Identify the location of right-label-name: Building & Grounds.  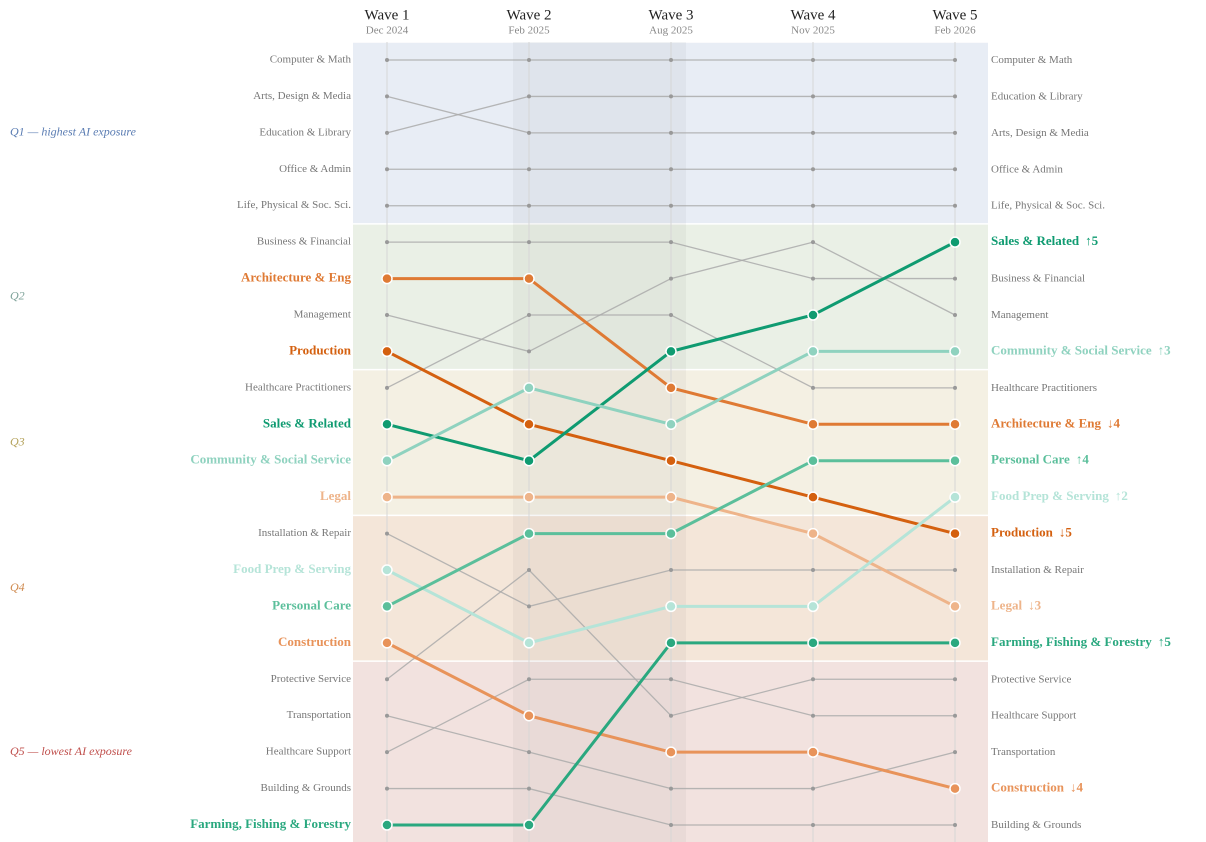
(1036, 825).